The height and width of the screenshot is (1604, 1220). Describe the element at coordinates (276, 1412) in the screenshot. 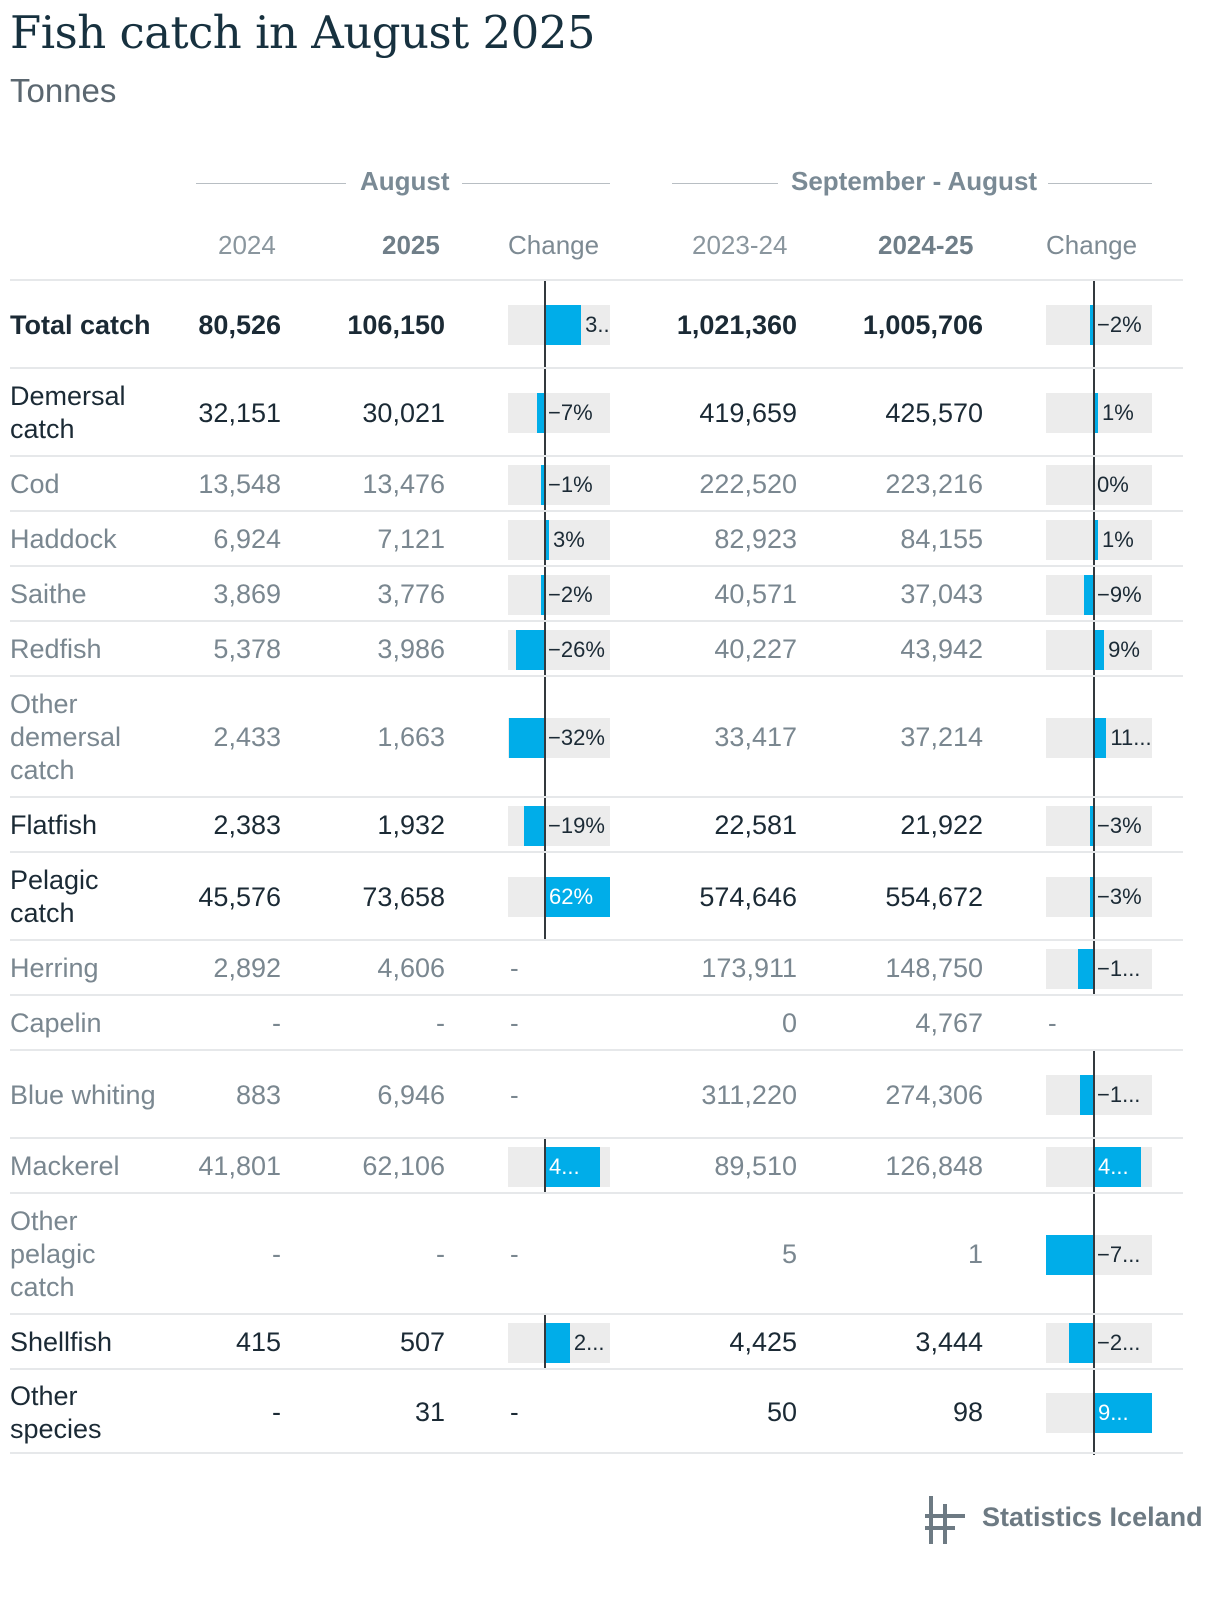

I see `cell-aug-2024: -` at that location.